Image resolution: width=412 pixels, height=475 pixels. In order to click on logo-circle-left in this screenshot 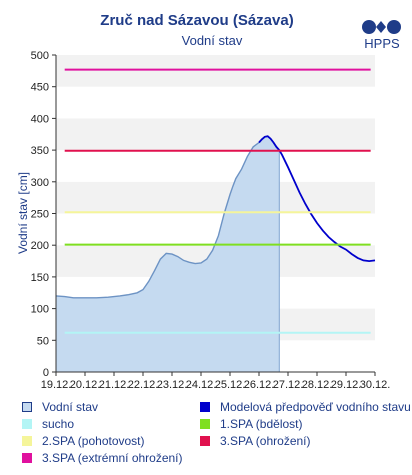, I will do `click(369, 27)`.